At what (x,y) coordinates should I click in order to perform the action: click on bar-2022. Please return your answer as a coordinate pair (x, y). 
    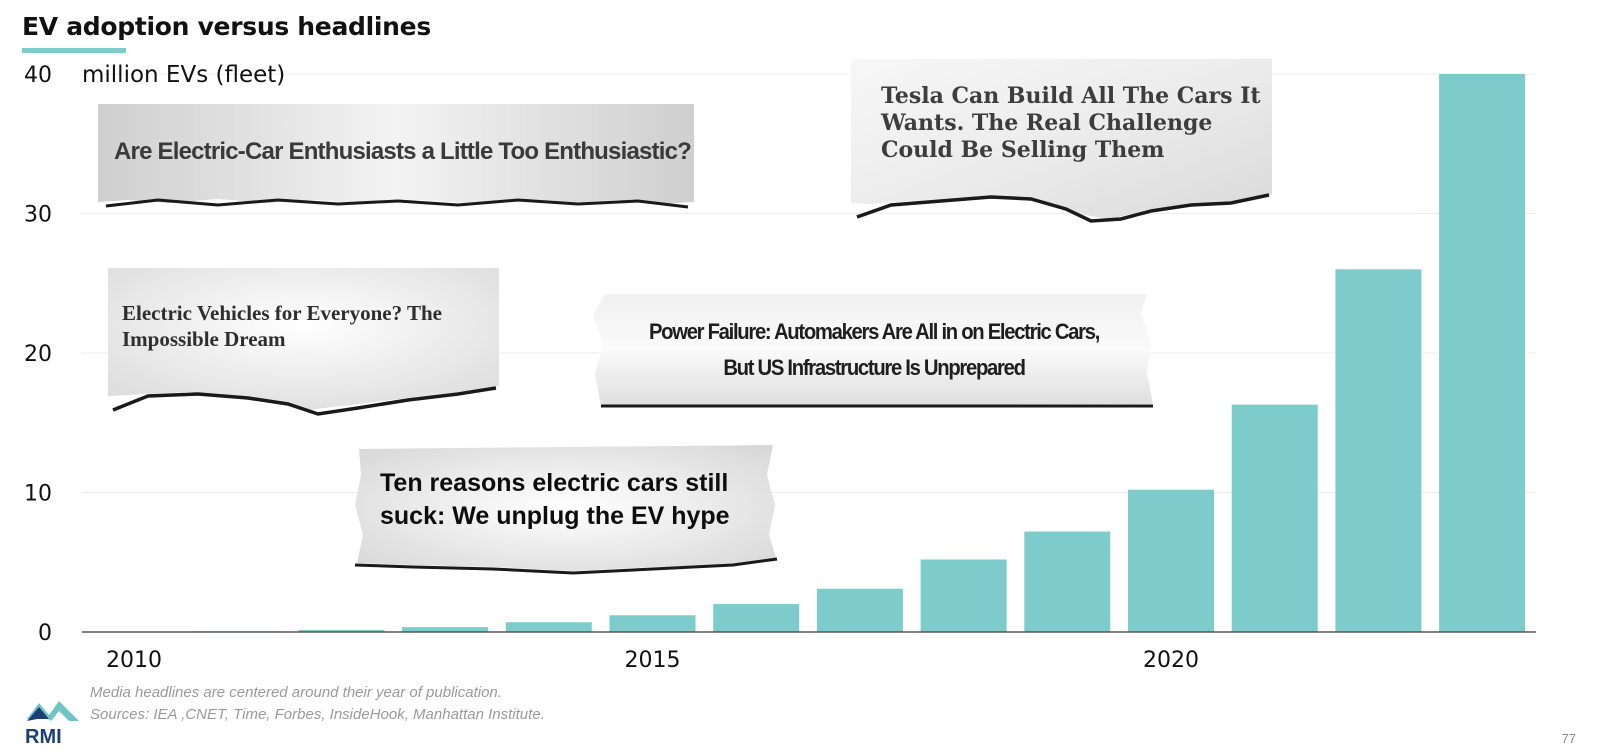
    Looking at the image, I should click on (1378, 450).